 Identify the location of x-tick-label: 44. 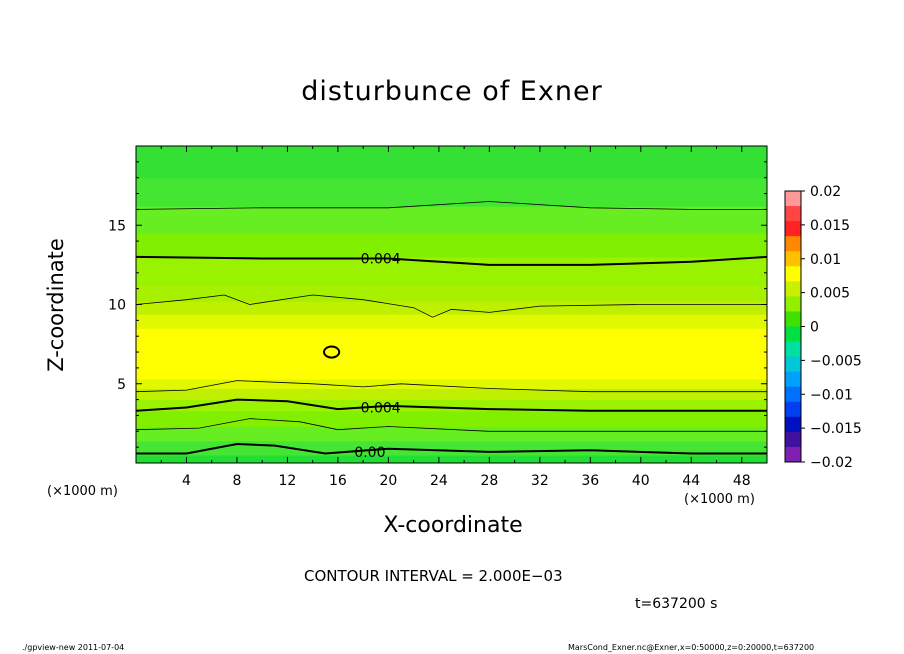
(691, 481).